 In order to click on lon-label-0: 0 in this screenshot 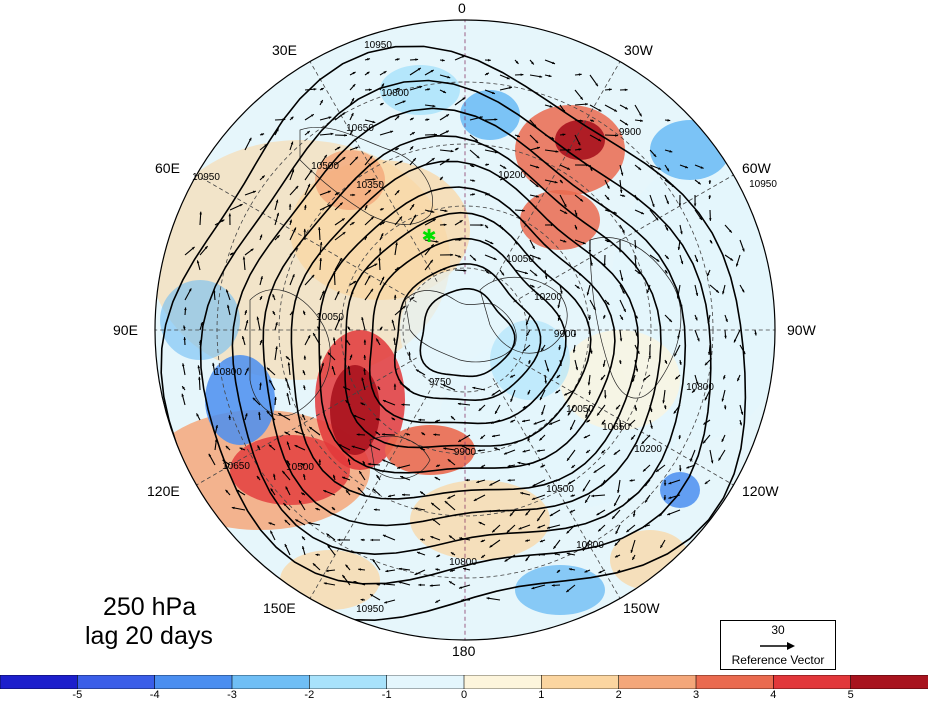, I will do `click(462, 8)`.